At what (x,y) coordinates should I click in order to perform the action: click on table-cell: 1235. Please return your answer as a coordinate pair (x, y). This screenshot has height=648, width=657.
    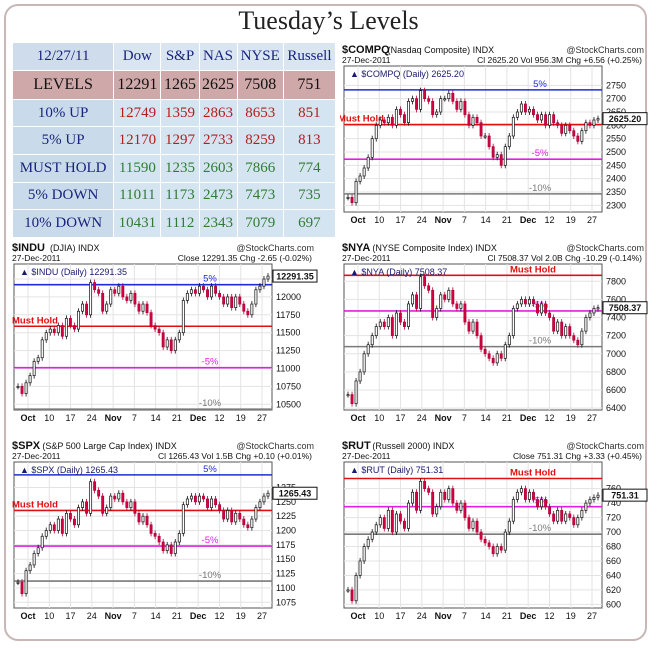
    Looking at the image, I should click on (180, 168).